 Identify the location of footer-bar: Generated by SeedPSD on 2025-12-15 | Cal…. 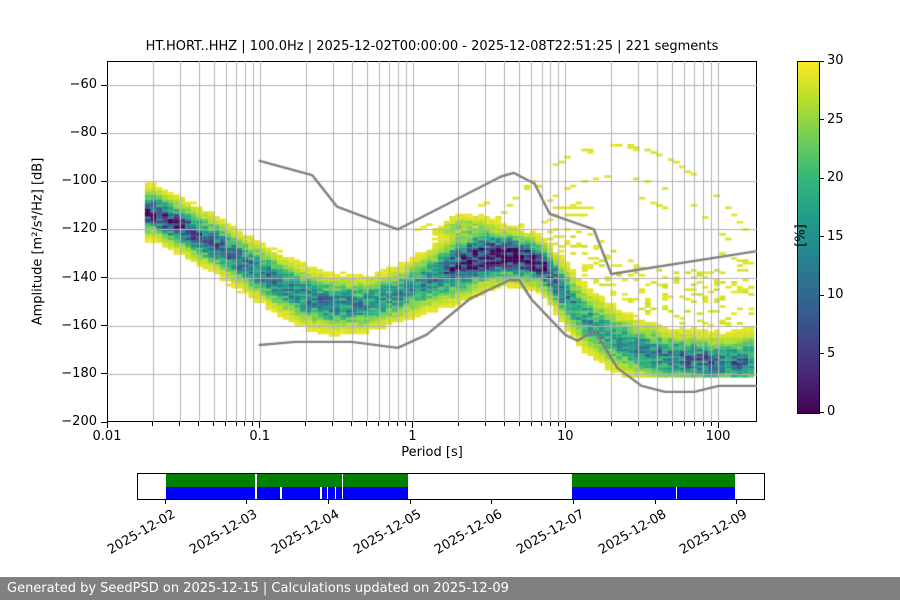
(450, 588).